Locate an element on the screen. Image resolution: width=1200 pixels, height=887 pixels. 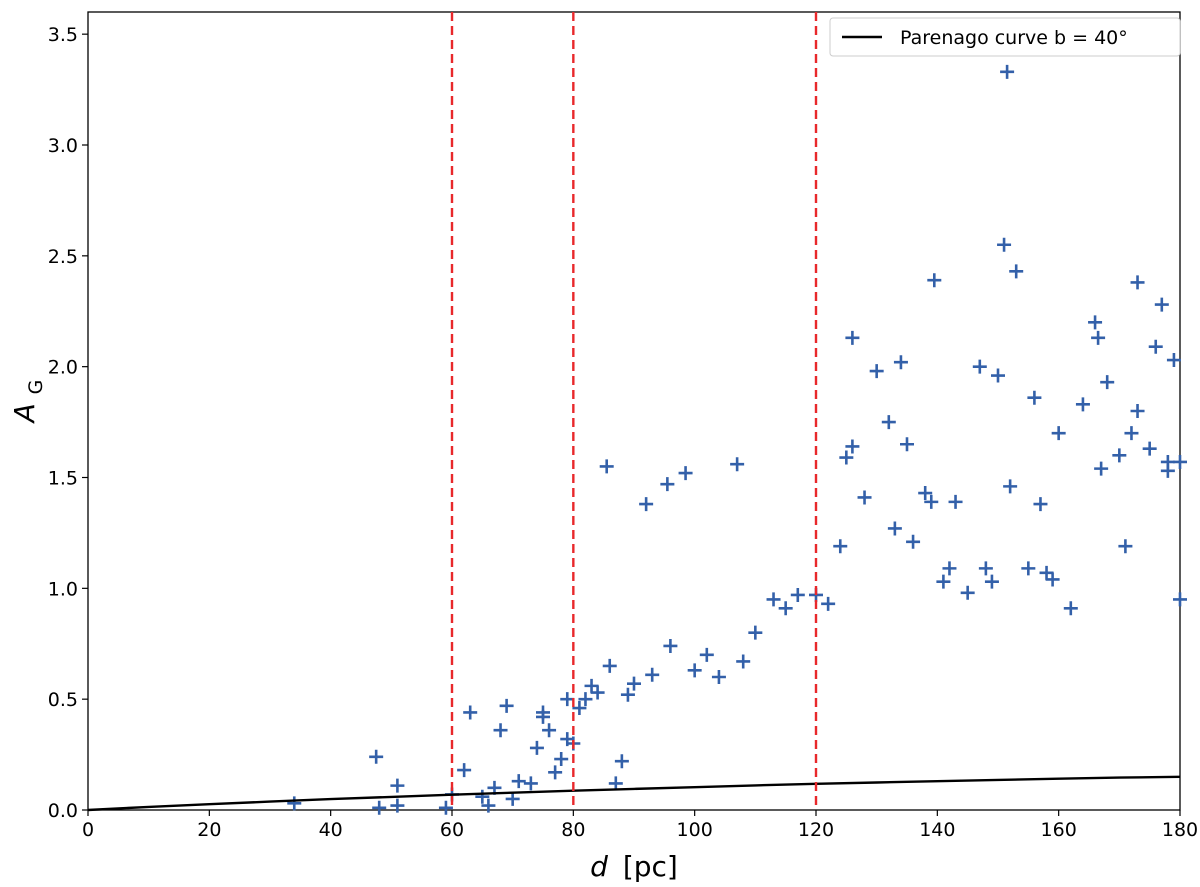
x-tick-label: 100 is located at coordinates (695, 830).